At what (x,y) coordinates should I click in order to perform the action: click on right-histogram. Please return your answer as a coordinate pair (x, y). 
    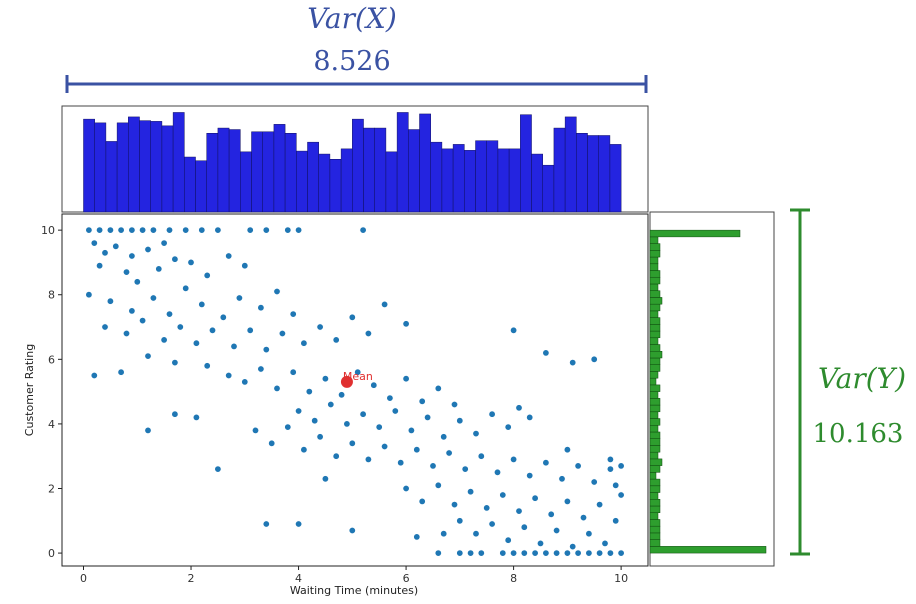
    Looking at the image, I should click on (708, 391).